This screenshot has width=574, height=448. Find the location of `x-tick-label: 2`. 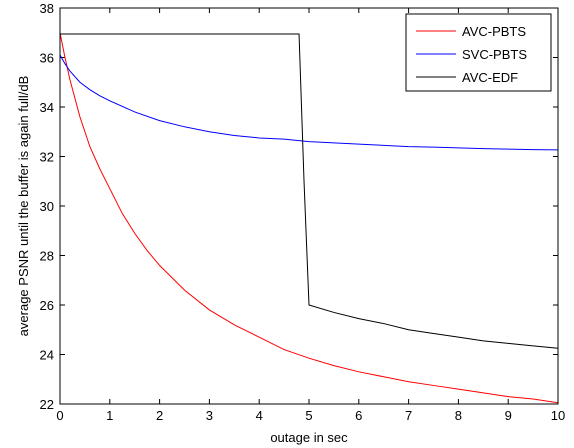

x-tick-label: 2 is located at coordinates (159, 415).